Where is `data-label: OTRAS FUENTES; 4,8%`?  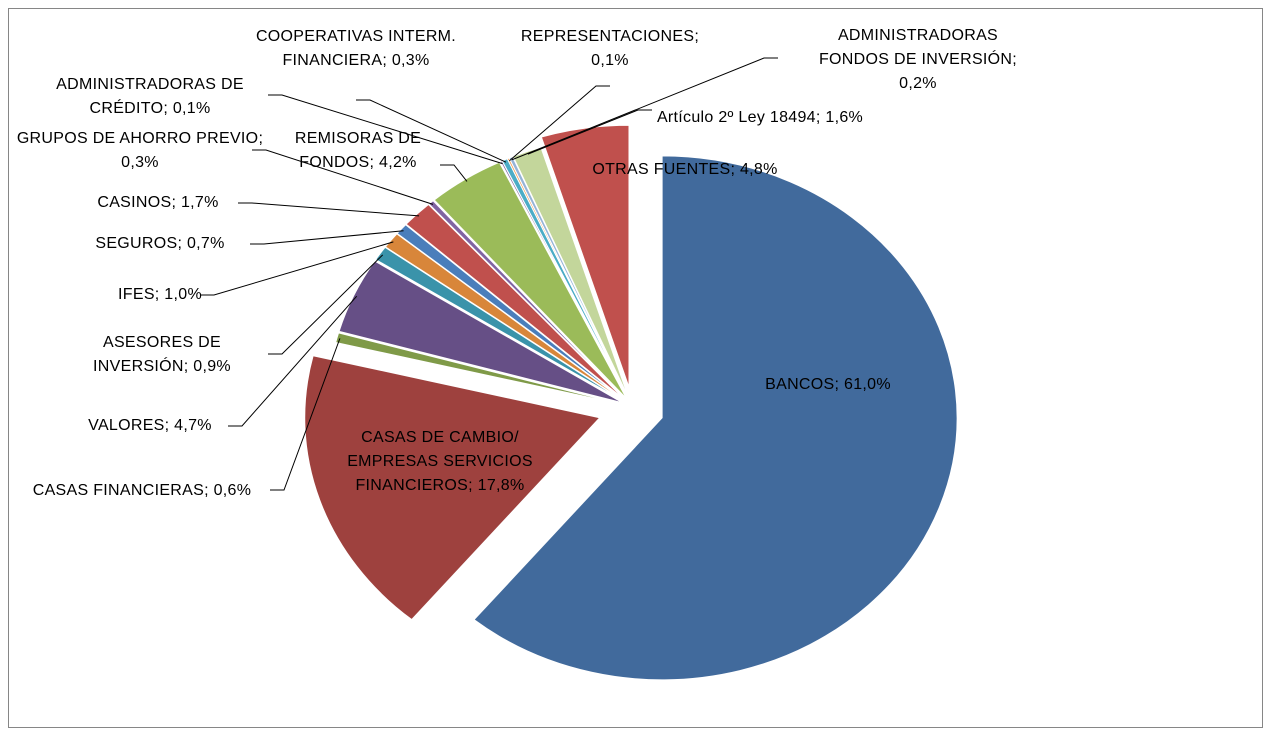
data-label: OTRAS FUENTES; 4,8% is located at coordinates (685, 170).